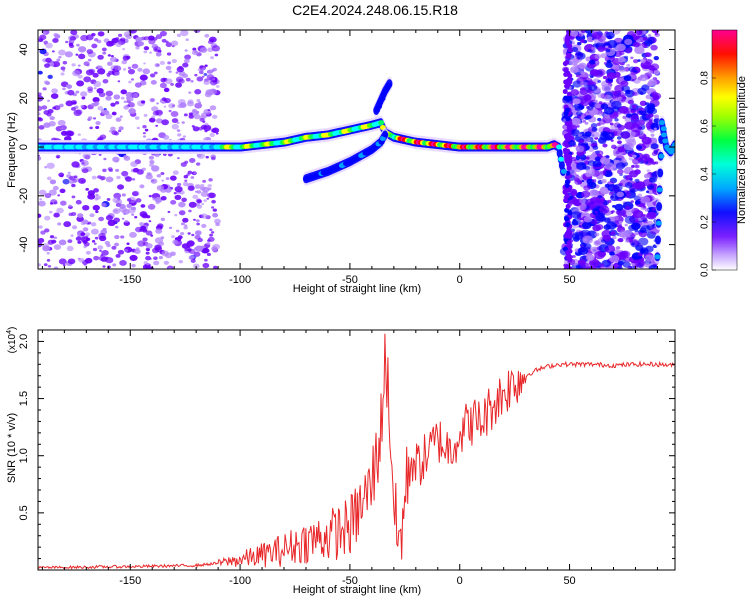 The image size is (750, 600). I want to click on y-tick-label: 20, so click(24, 98).